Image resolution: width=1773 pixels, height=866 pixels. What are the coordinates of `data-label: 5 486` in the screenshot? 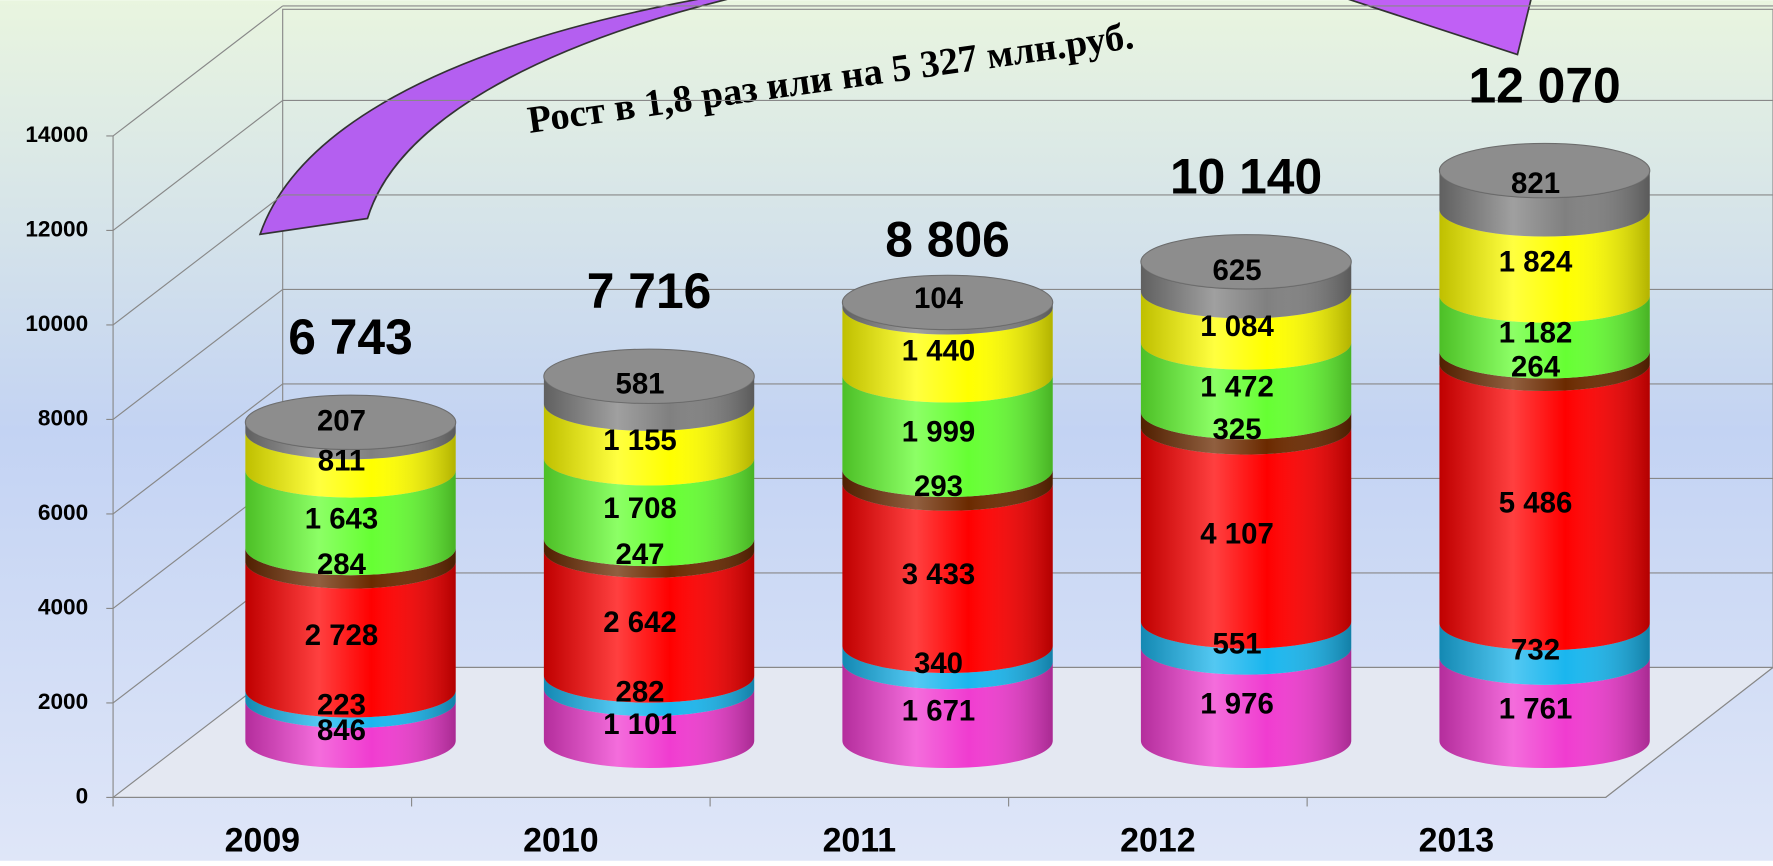 It's located at (1536, 503).